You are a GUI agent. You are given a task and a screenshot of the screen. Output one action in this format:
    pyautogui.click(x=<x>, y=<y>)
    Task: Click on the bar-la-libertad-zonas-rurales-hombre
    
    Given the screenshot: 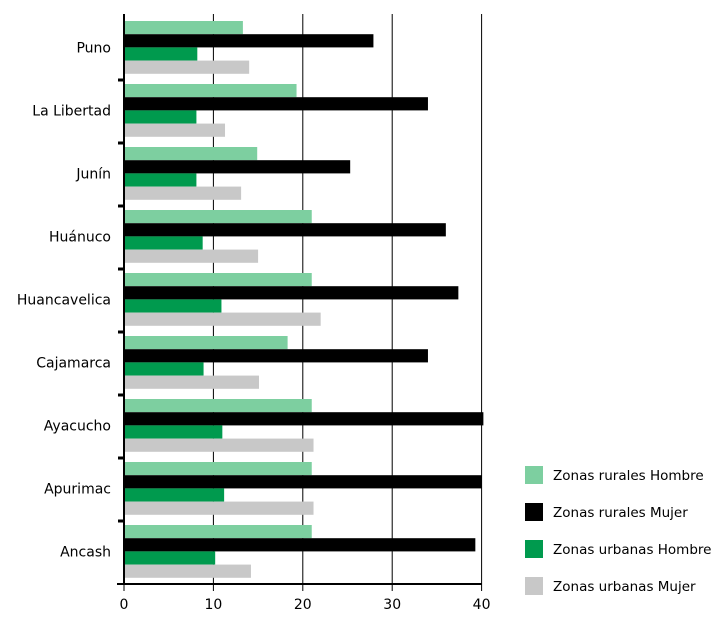 What is the action you would take?
    pyautogui.click(x=210, y=91)
    